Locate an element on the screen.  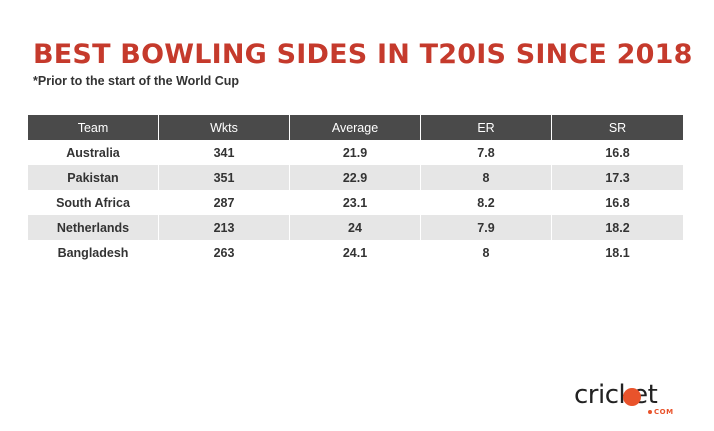
chart-subtitle: *Prior to the start of the World Cup is located at coordinates (136, 81).